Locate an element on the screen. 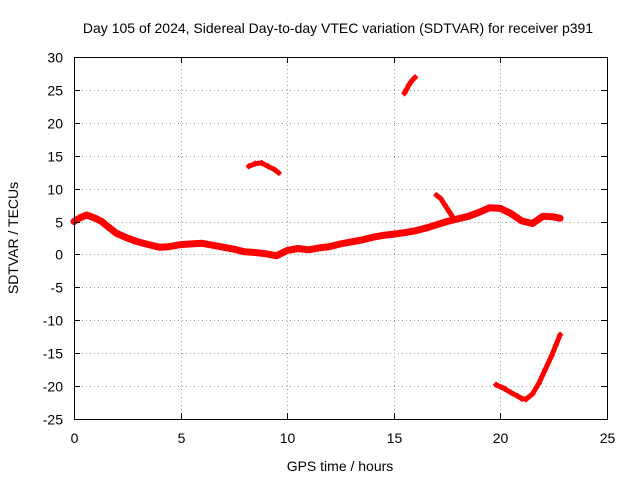 Image resolution: width=640 pixels, height=480 pixels. y-tick-label: 30 is located at coordinates (55, 58).